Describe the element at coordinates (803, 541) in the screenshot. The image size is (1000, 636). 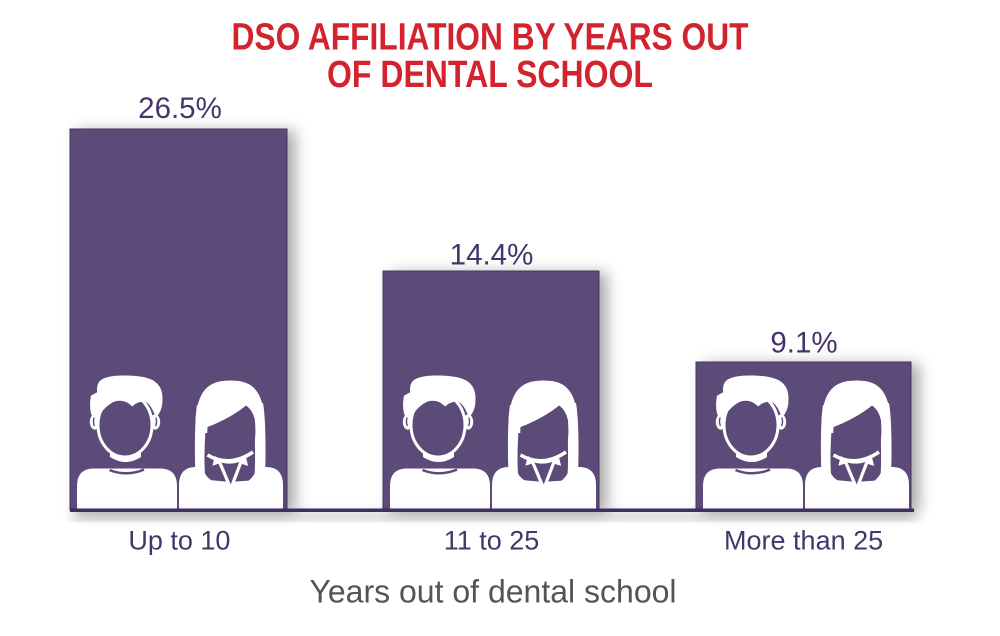
I see `svg-text: More than 25` at that location.